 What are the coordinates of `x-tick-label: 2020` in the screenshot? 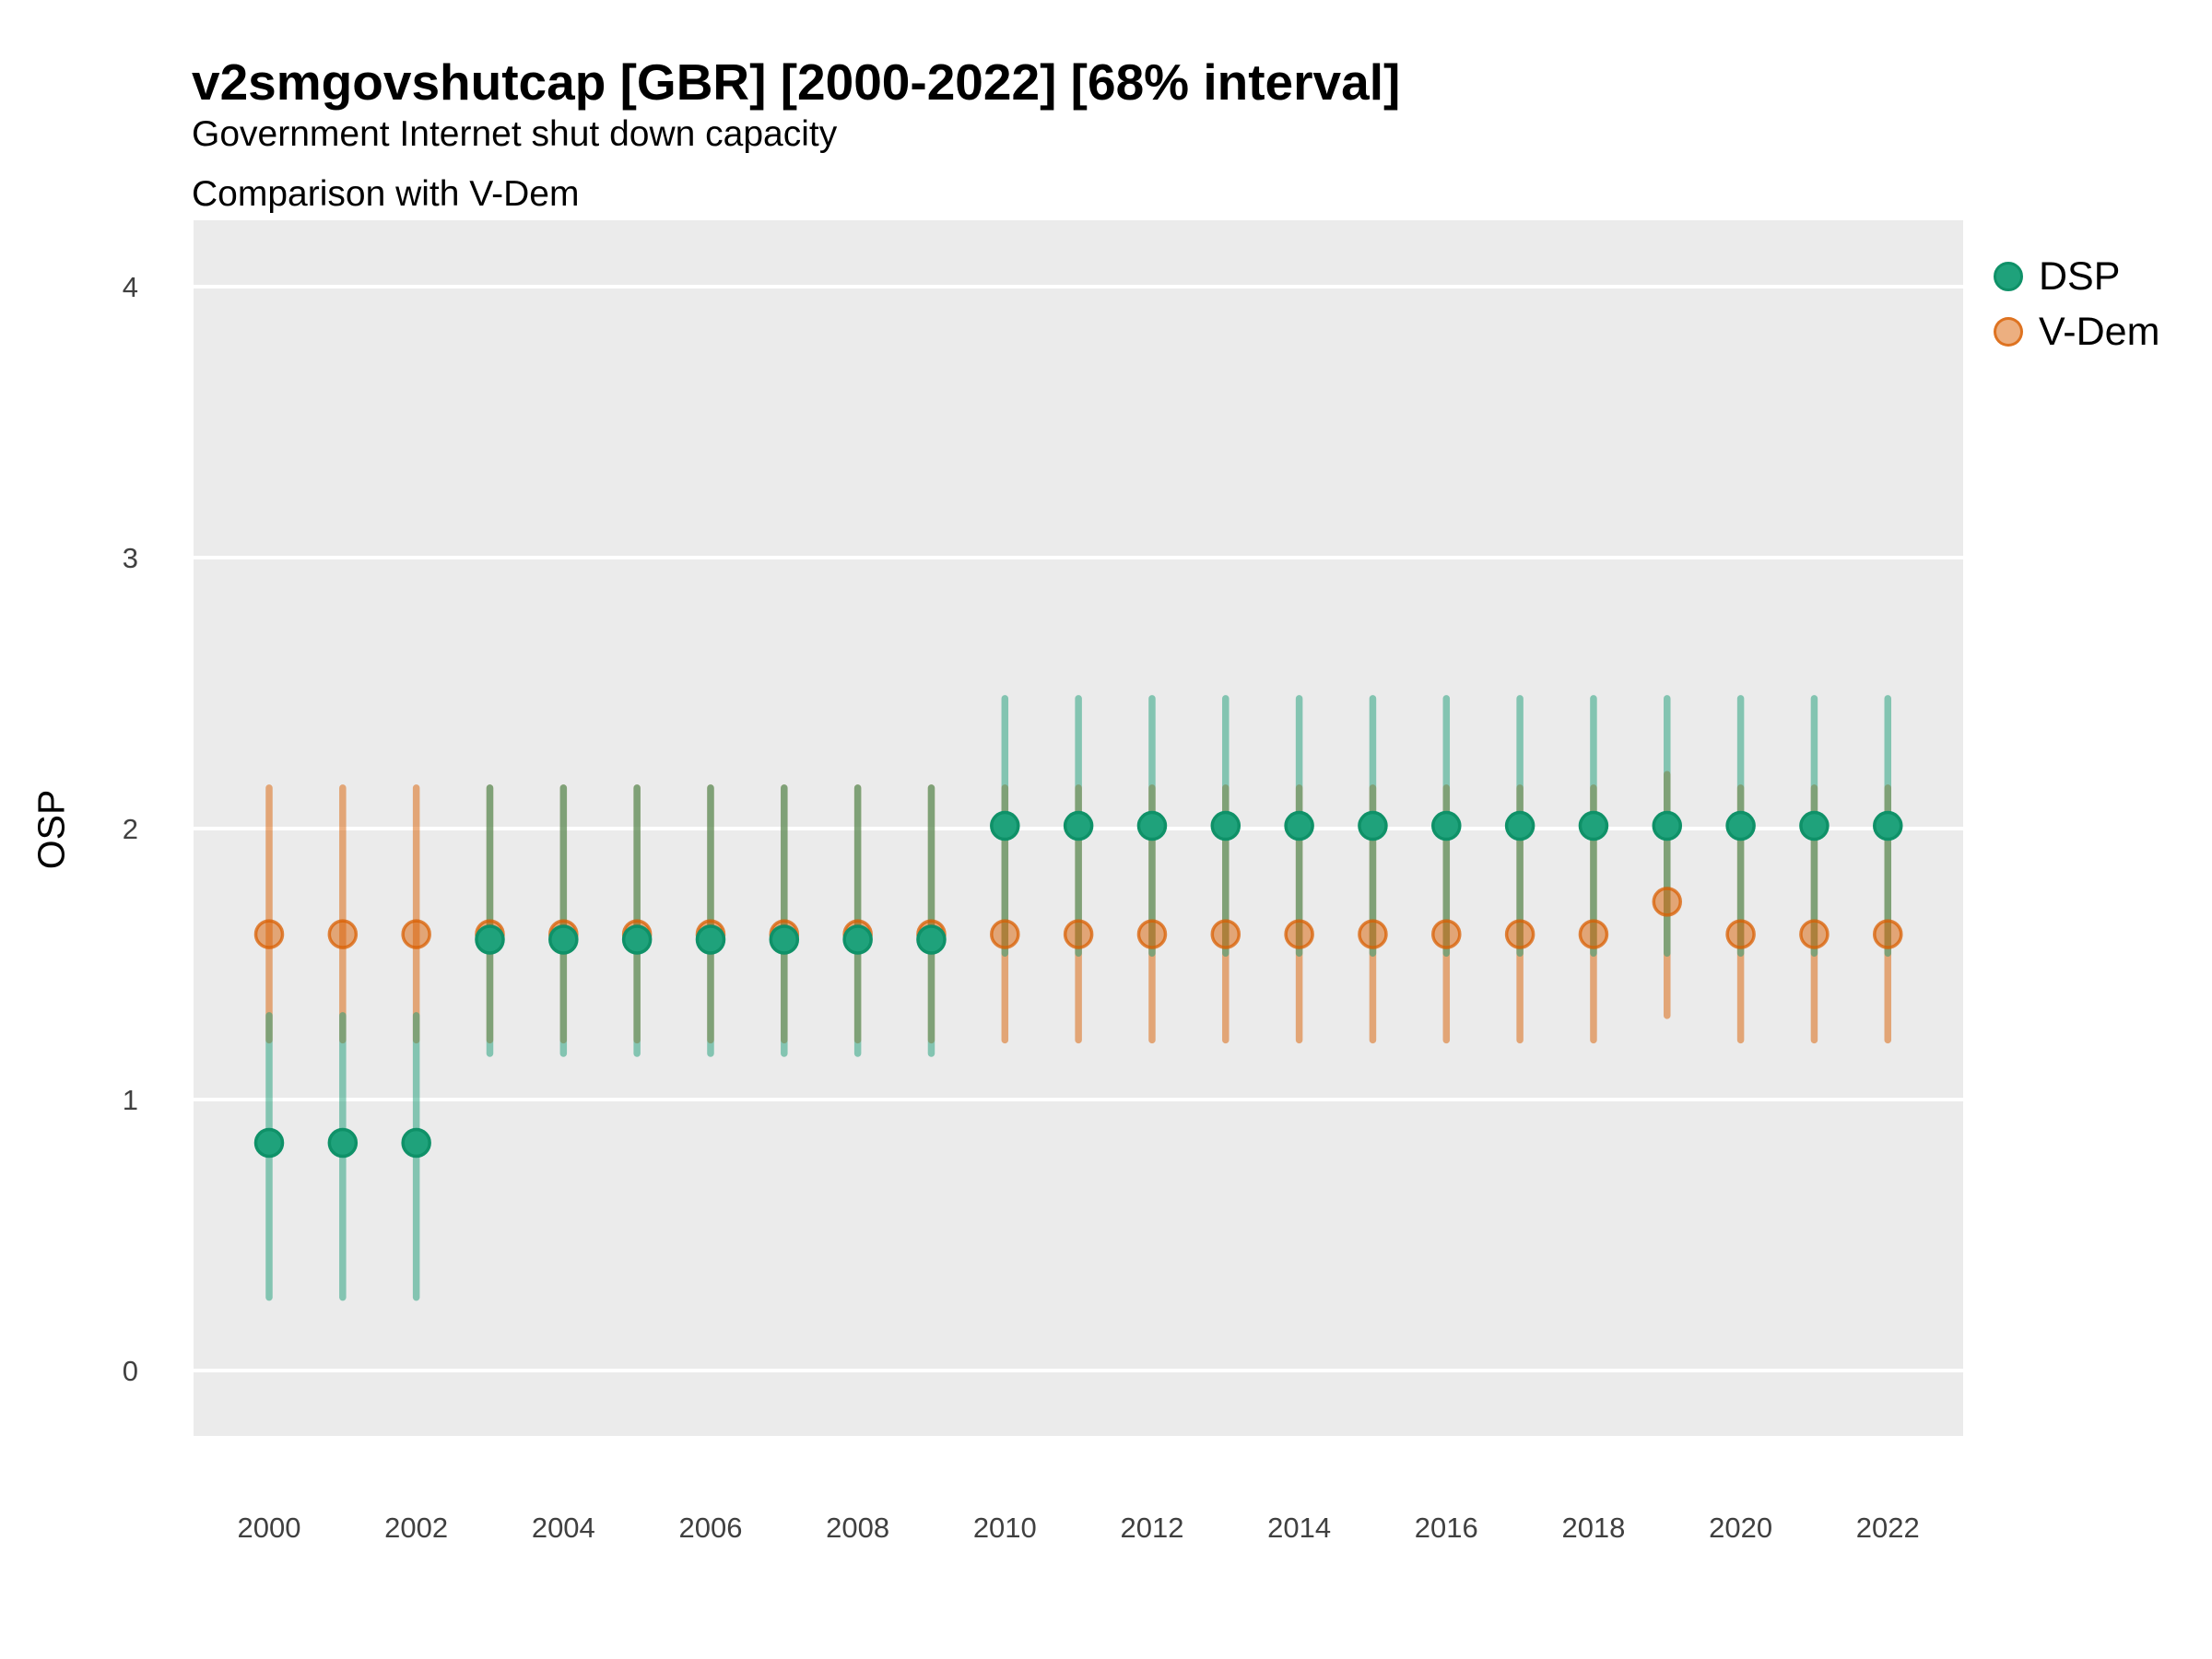 It's located at (1740, 1528).